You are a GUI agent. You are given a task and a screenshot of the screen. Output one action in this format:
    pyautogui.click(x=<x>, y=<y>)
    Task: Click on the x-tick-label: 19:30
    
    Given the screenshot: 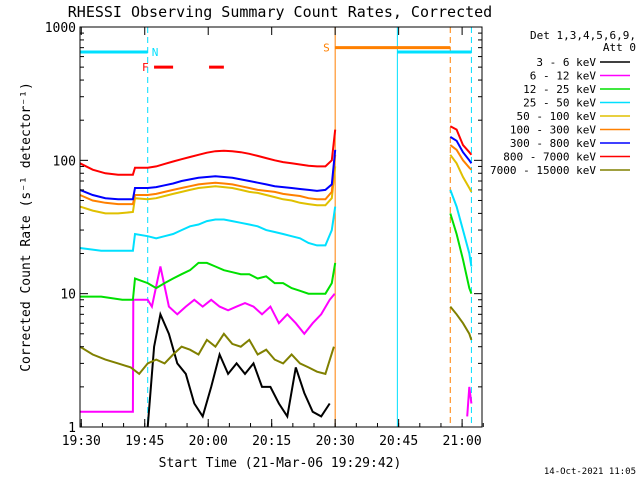 What is the action you would take?
    pyautogui.click(x=81, y=441)
    